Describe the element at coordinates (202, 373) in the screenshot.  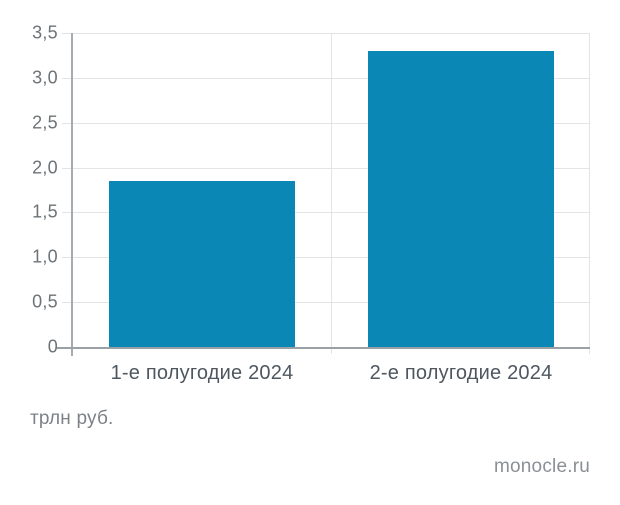
I see `x-tick-label: 1-е полугодие 2024` at that location.